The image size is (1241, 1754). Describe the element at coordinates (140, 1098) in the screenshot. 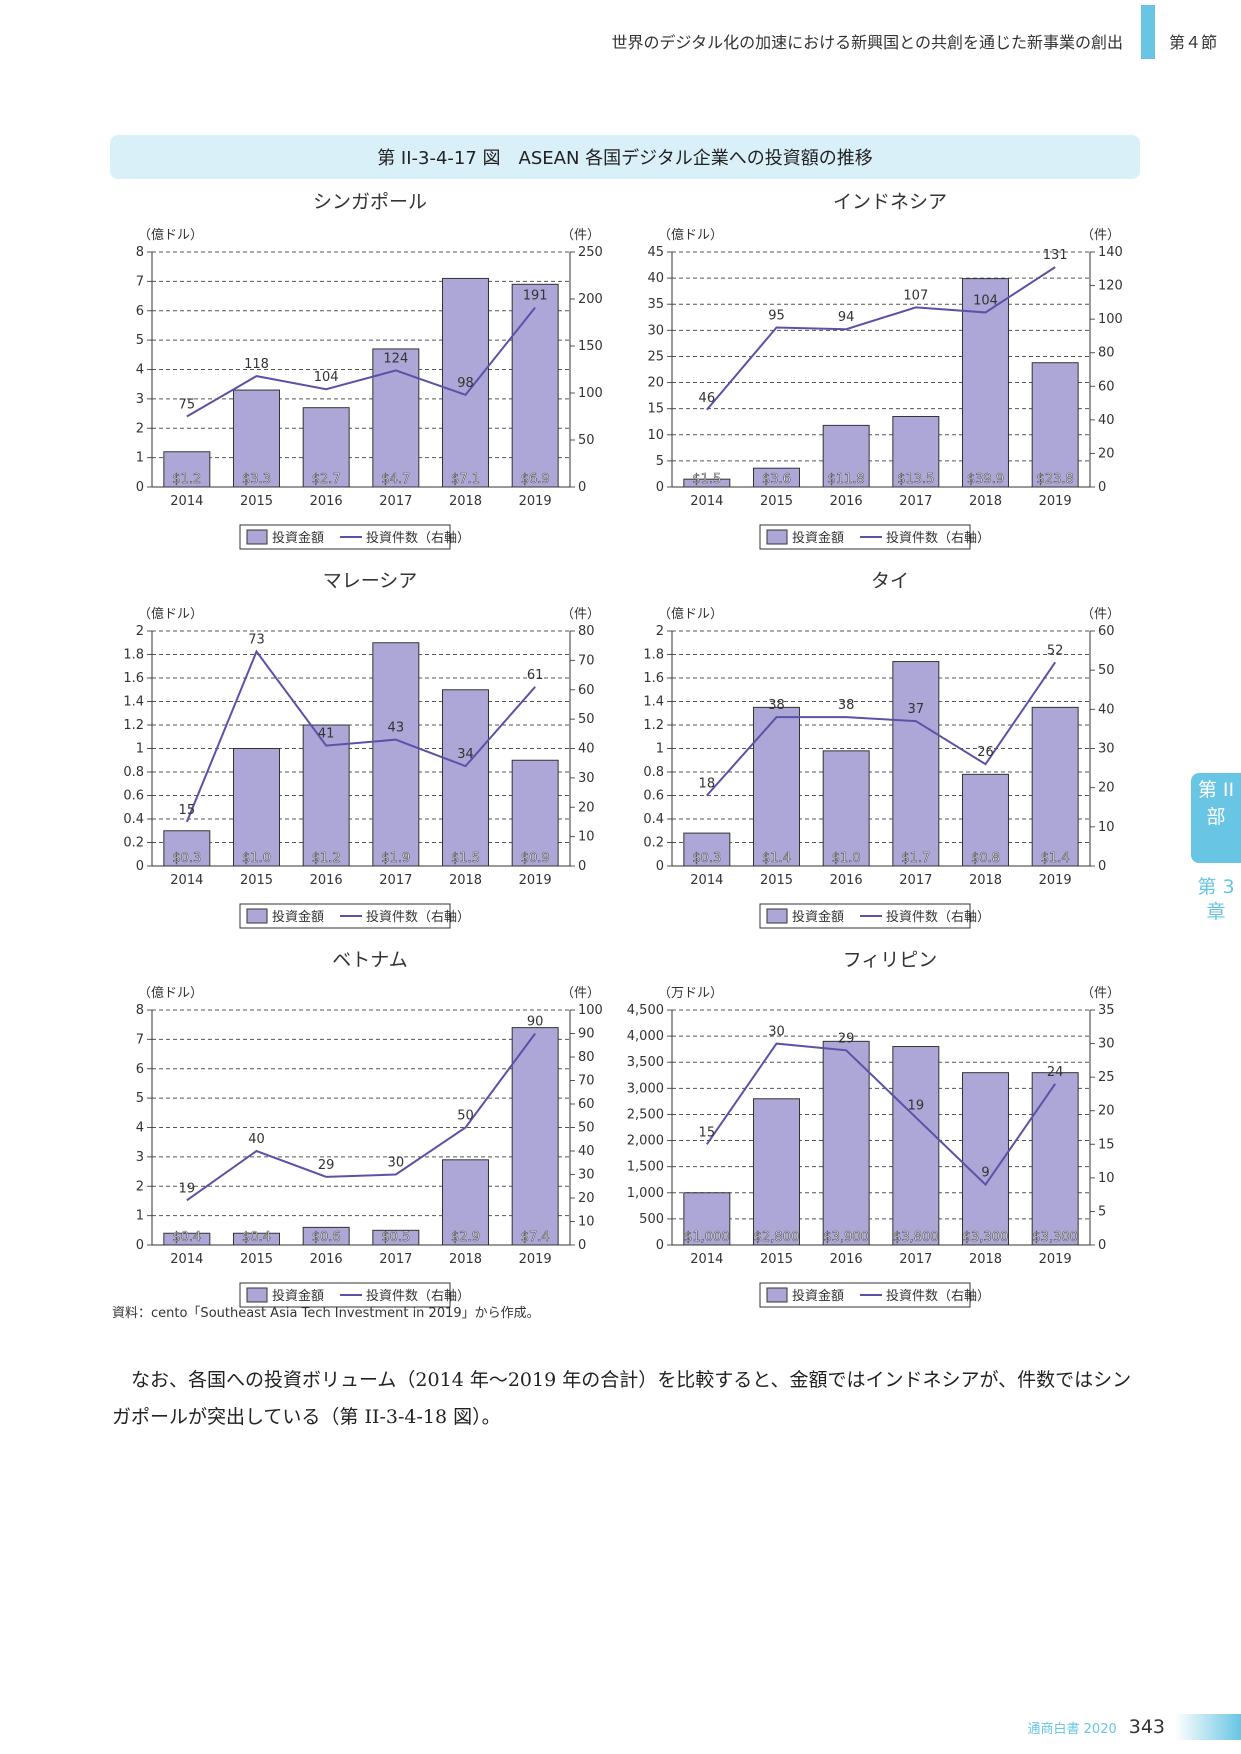

I see `left-tick-label: 5` at that location.